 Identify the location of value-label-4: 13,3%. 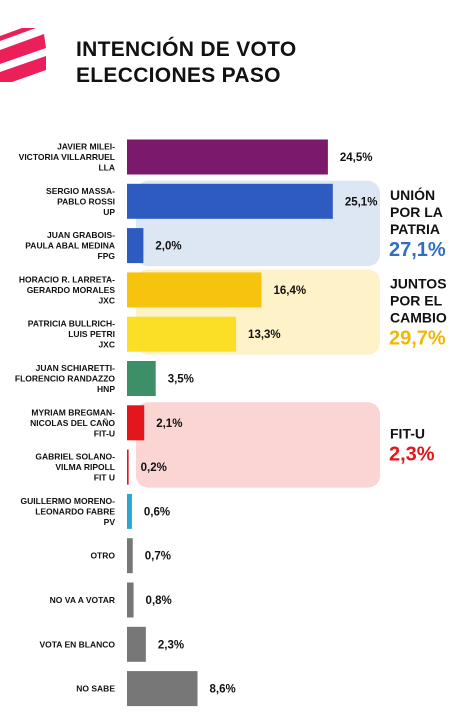
(264, 335).